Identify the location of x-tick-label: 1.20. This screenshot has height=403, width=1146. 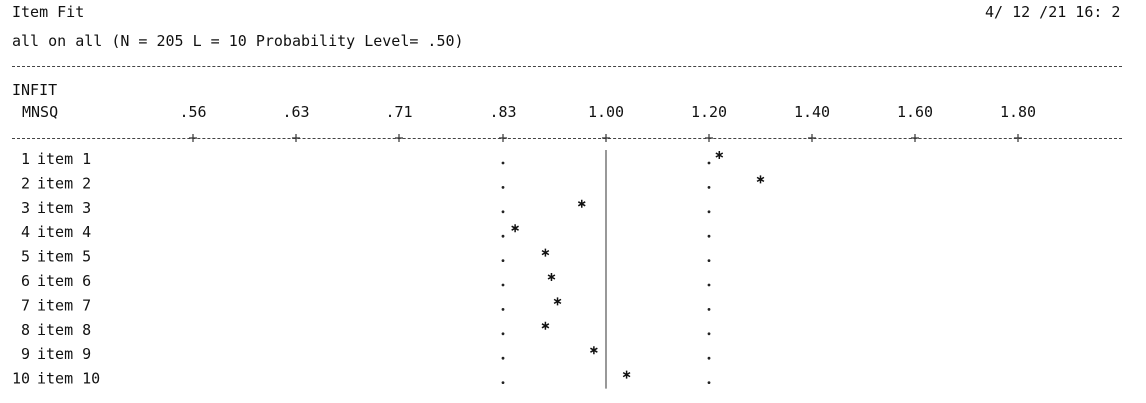
(709, 112).